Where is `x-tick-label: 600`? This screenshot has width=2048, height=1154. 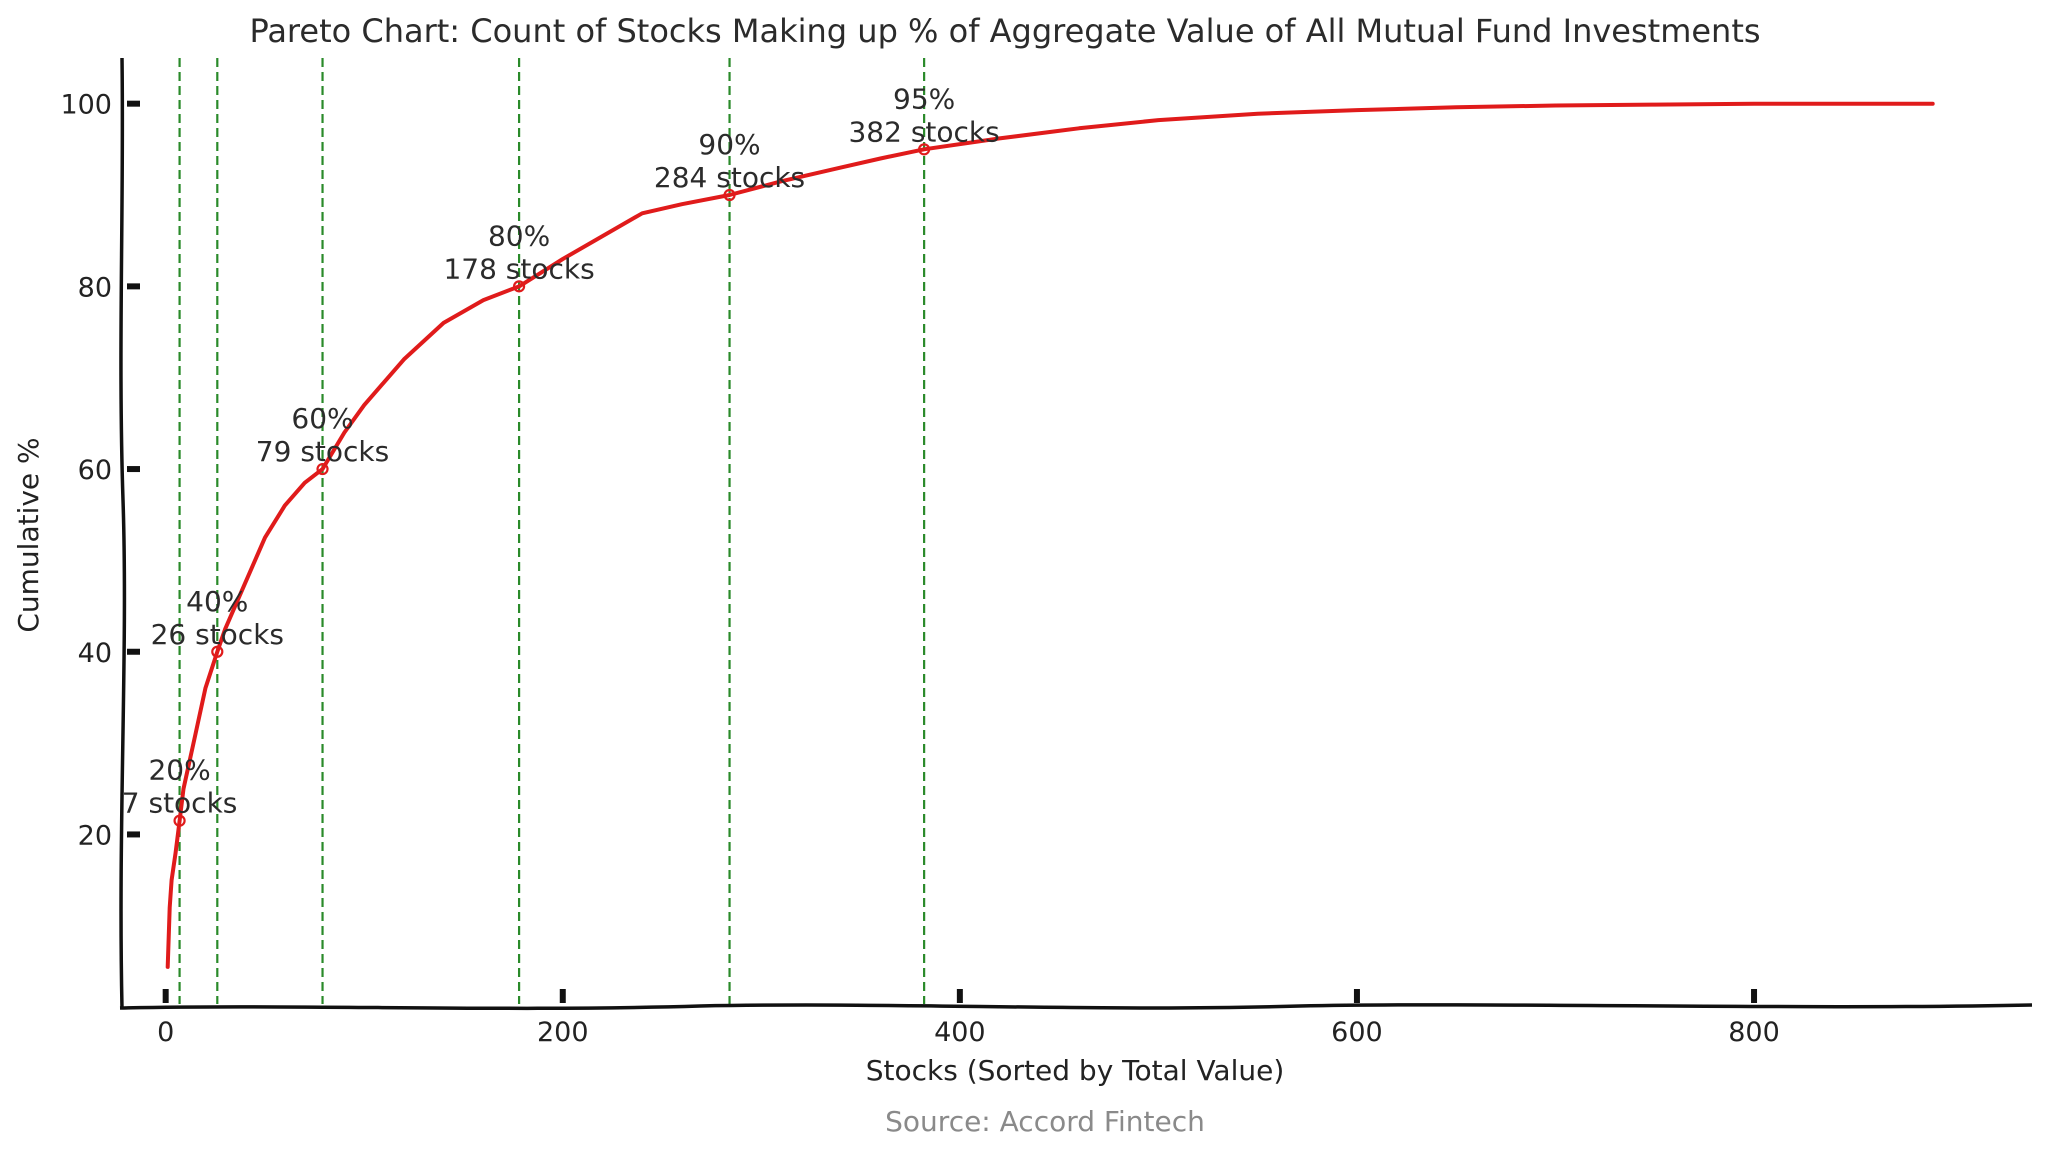
x-tick-label: 600 is located at coordinates (1357, 1032).